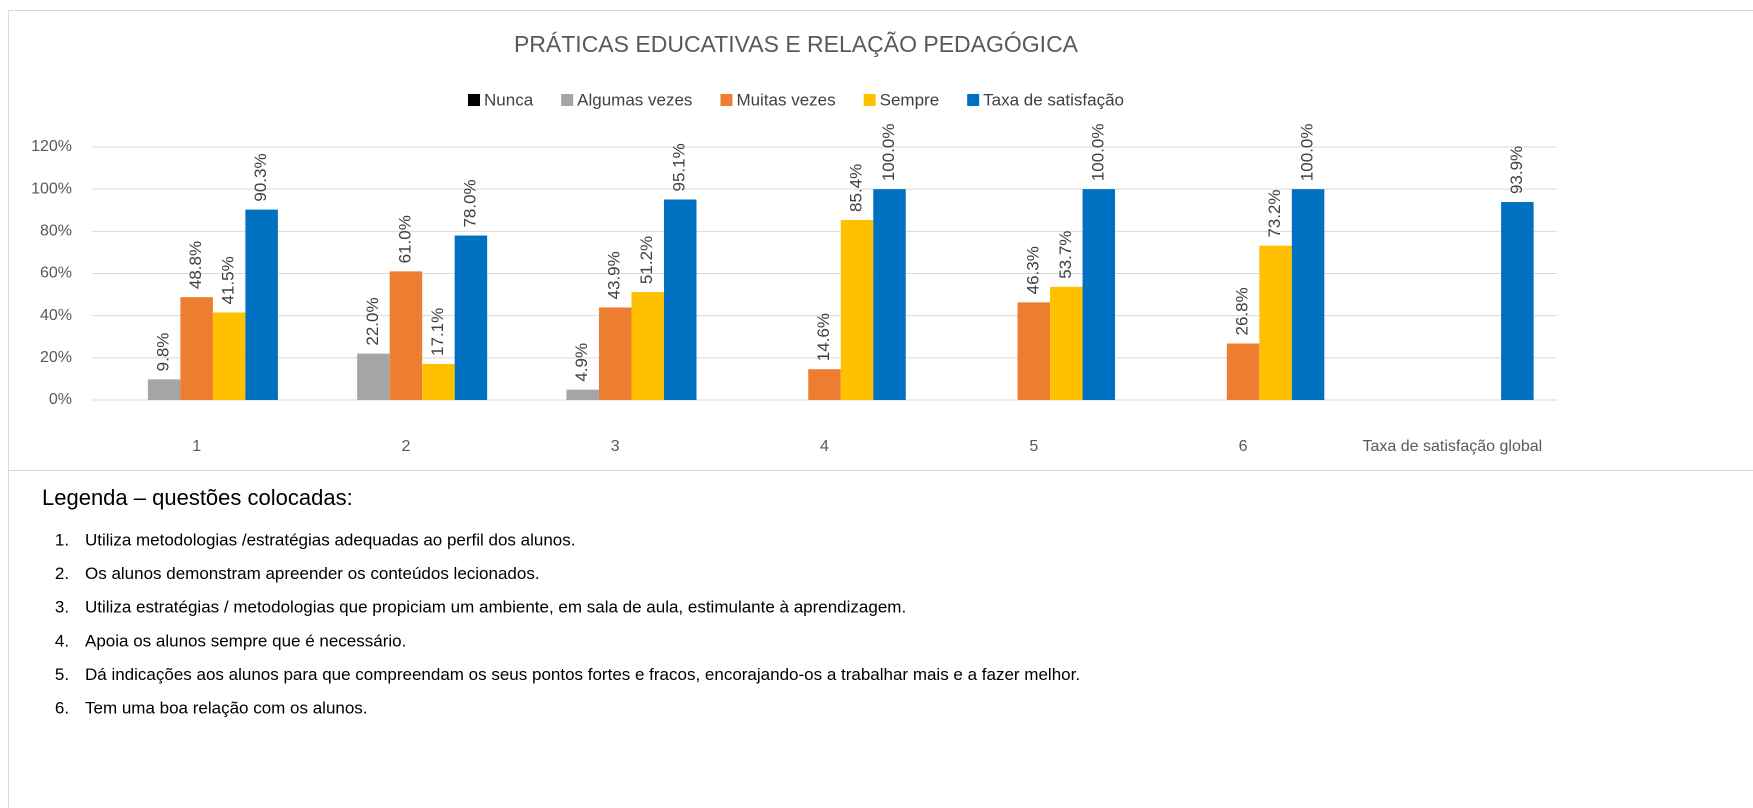 This screenshot has height=808, width=1753. What do you see at coordinates (245, 640) in the screenshot?
I see `item-text: Apoia os alunos sempre que é necessário.` at bounding box center [245, 640].